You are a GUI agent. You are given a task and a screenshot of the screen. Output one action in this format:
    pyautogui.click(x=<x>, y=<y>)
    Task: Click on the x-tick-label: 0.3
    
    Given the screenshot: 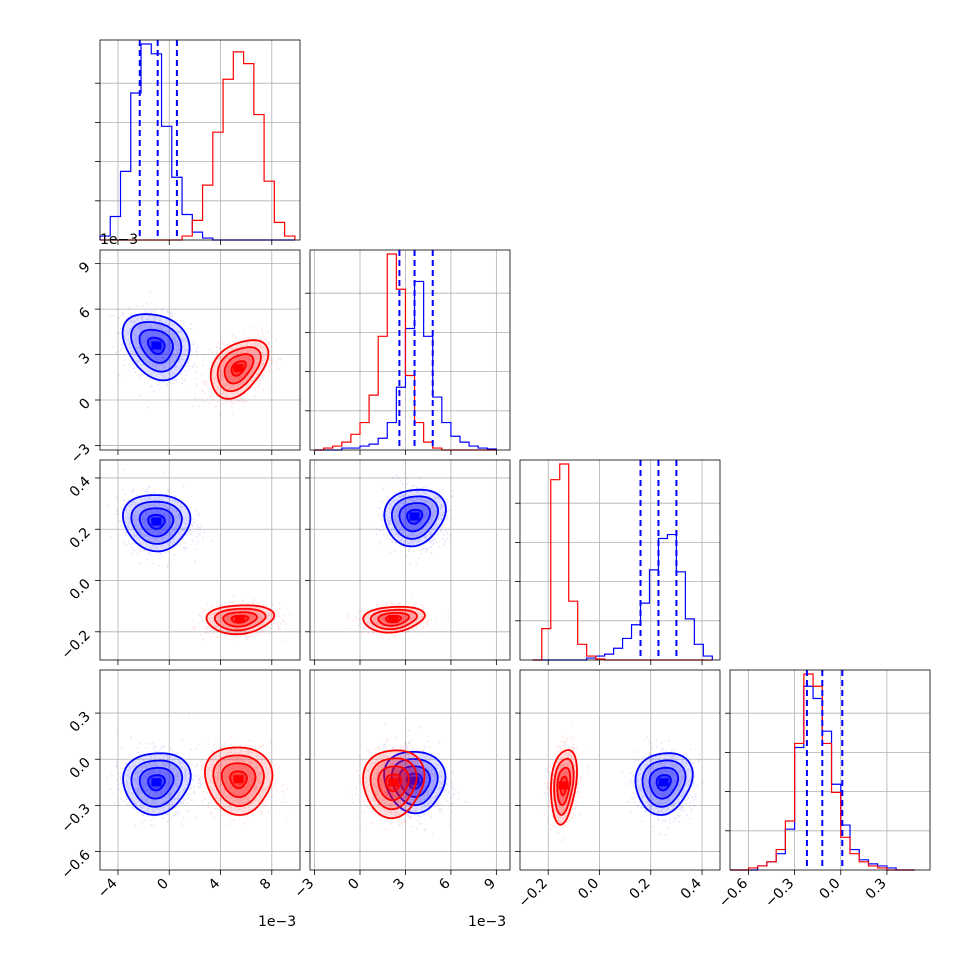 What is the action you would take?
    pyautogui.click(x=876, y=889)
    